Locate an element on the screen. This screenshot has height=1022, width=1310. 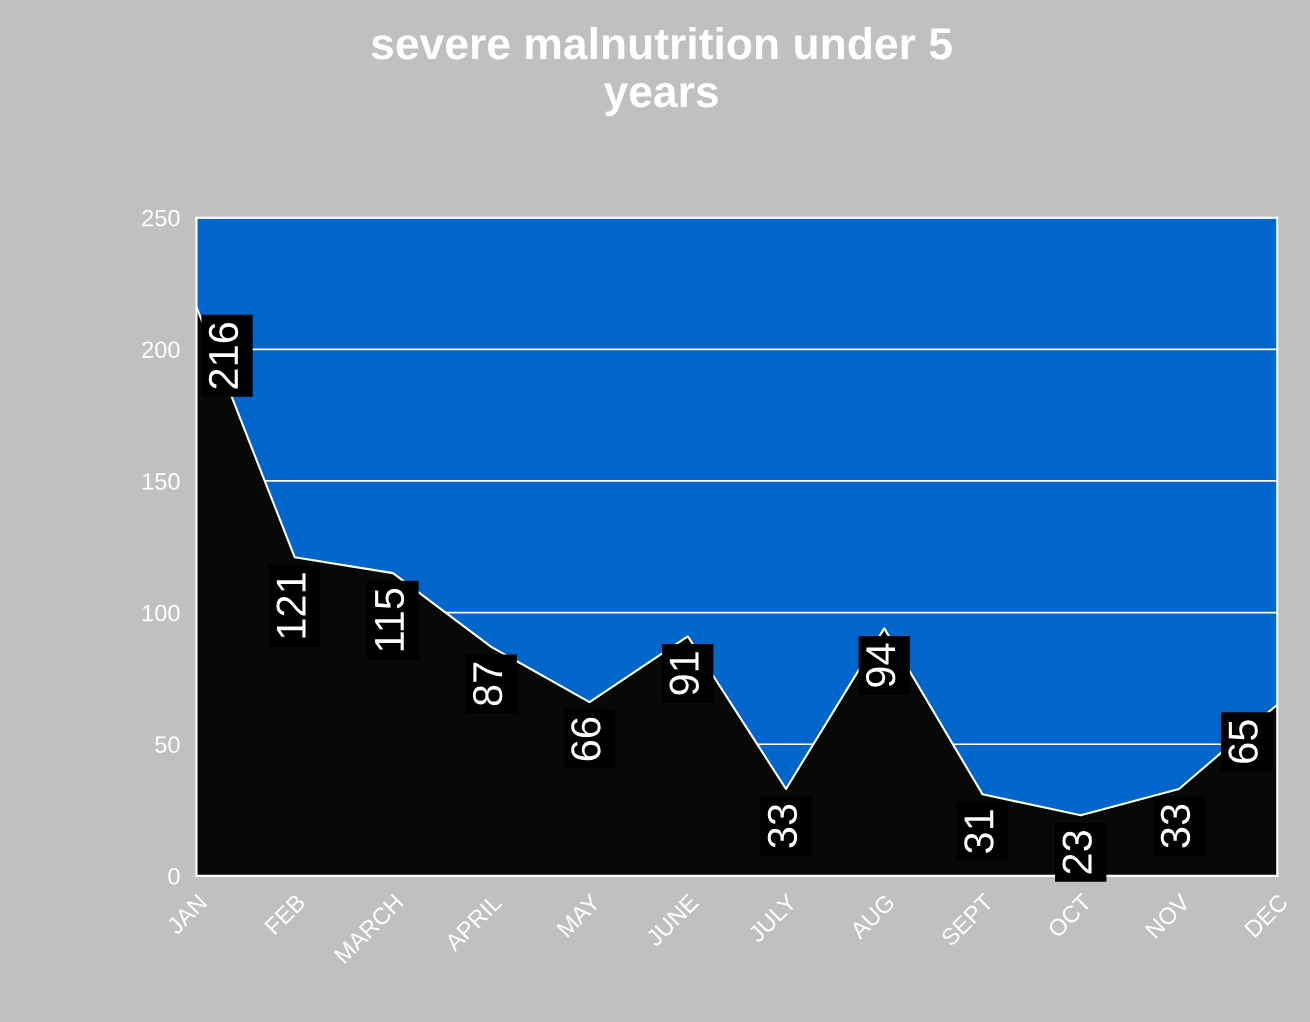
y-tick-label: 100 is located at coordinates (161, 613).